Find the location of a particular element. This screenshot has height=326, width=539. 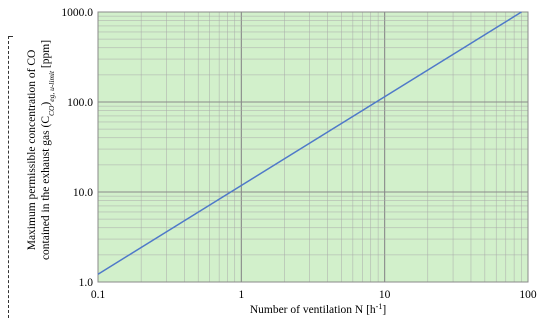

y-tick-label: 1000.0 is located at coordinates (77, 13).